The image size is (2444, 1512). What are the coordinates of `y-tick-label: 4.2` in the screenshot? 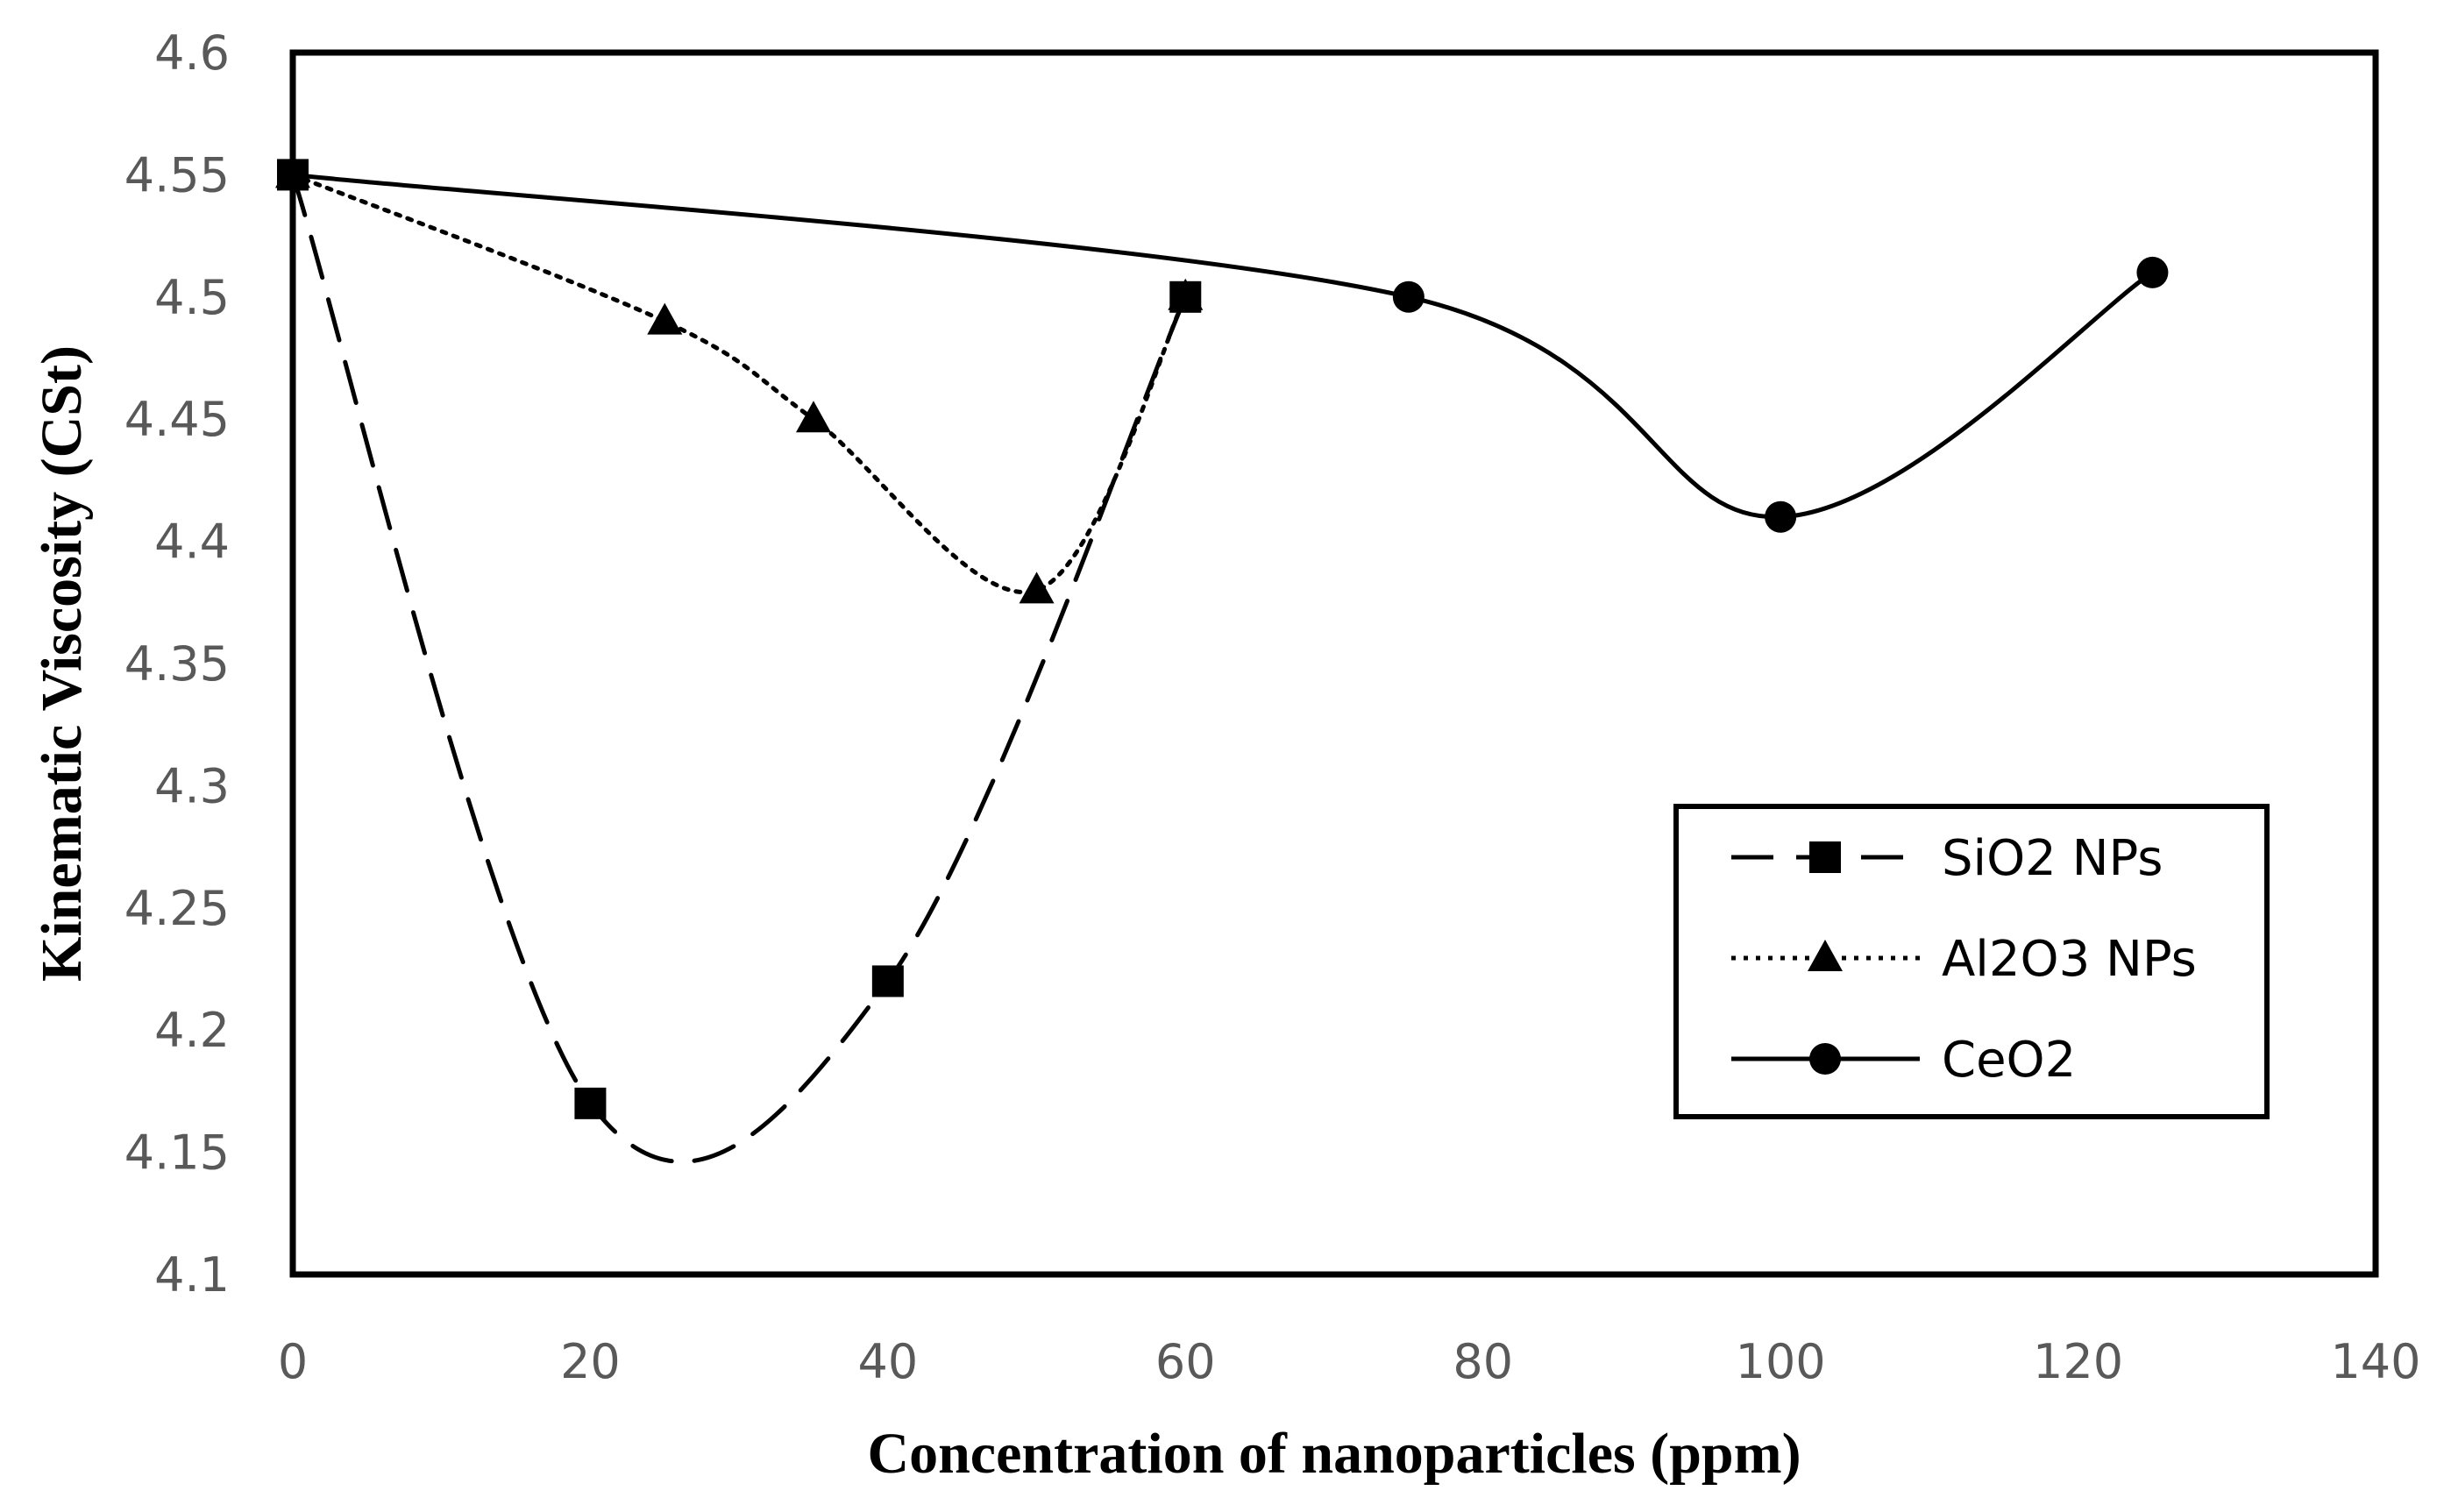 It's located at (192, 1030).